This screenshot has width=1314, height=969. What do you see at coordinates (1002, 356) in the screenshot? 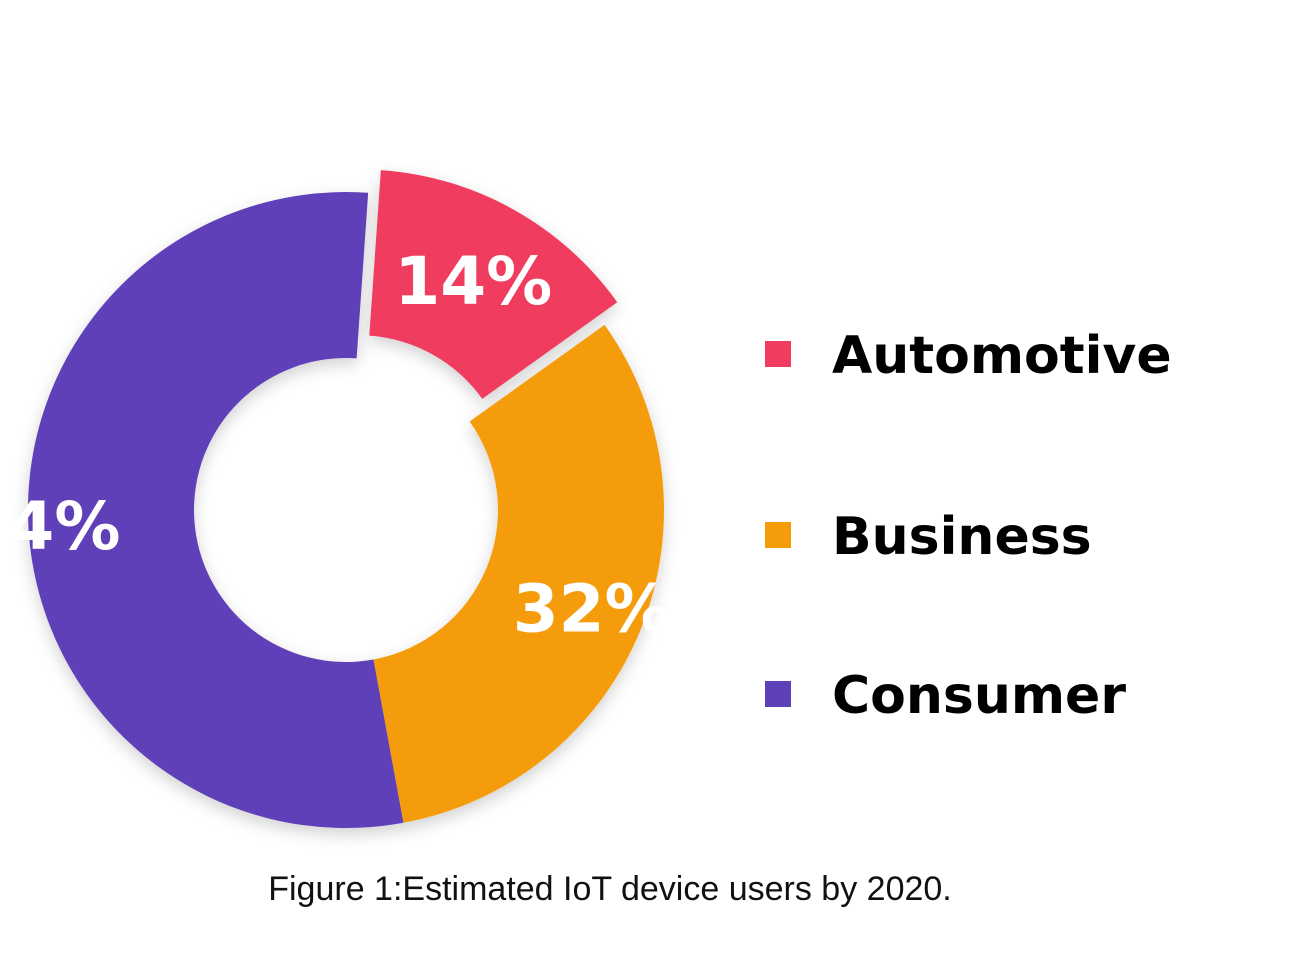
I see `legend-label-automotive: Automotive` at bounding box center [1002, 356].